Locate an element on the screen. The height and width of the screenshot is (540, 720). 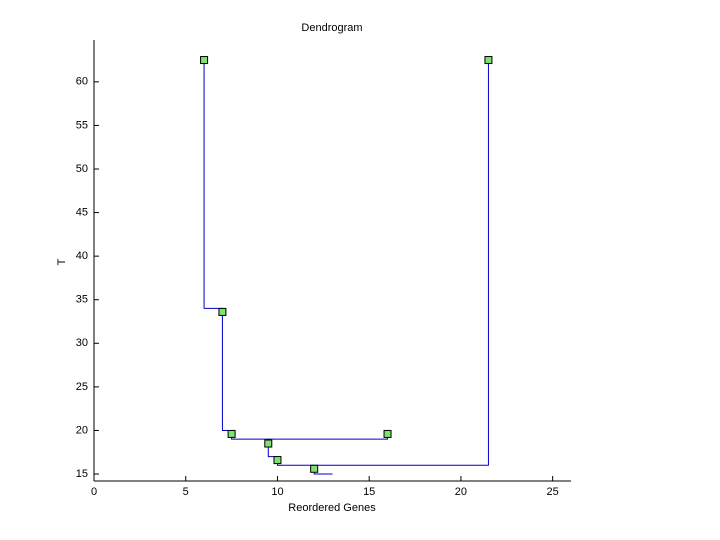
x-tick-label: 20 is located at coordinates (461, 492).